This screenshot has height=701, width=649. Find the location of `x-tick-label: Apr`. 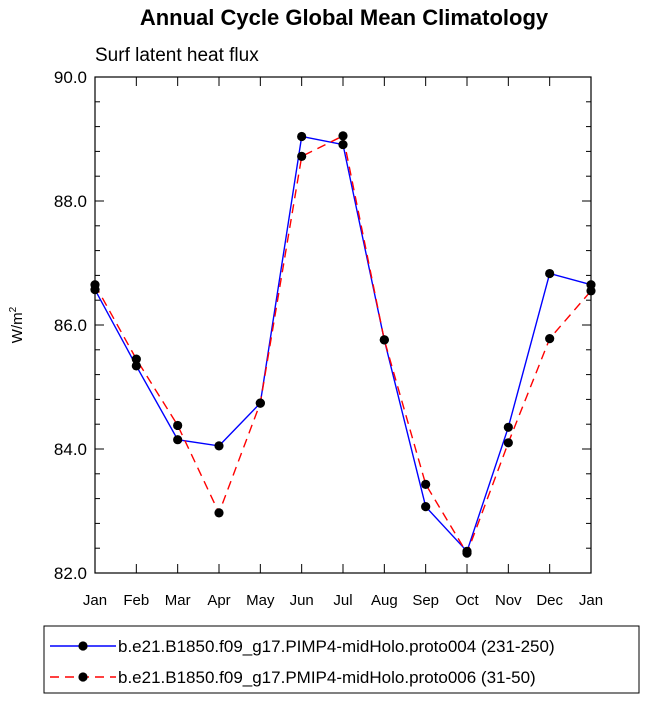

x-tick-label: Apr is located at coordinates (218, 600).